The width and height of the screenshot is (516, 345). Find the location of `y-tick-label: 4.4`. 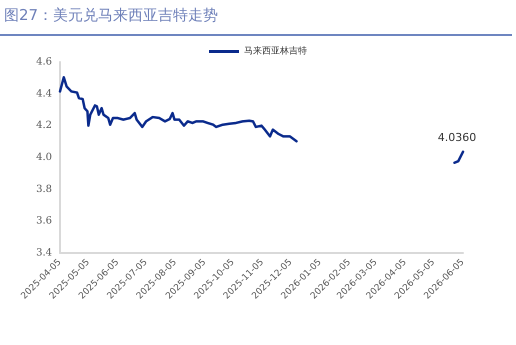

y-tick-label: 4.4 is located at coordinates (44, 94).